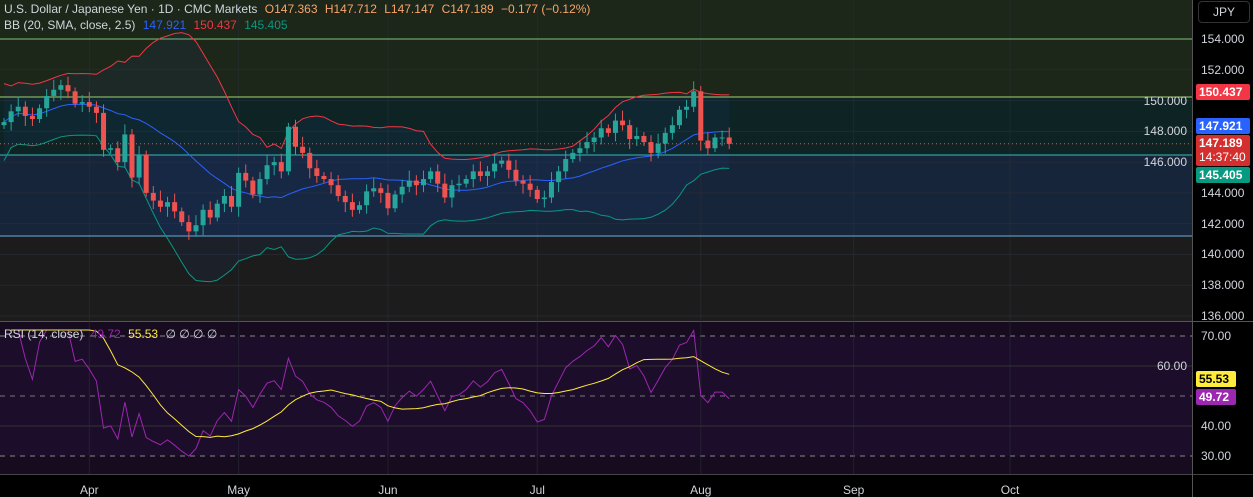 The image size is (1253, 497). What do you see at coordinates (89, 490) in the screenshot?
I see `time-tick: Apr` at bounding box center [89, 490].